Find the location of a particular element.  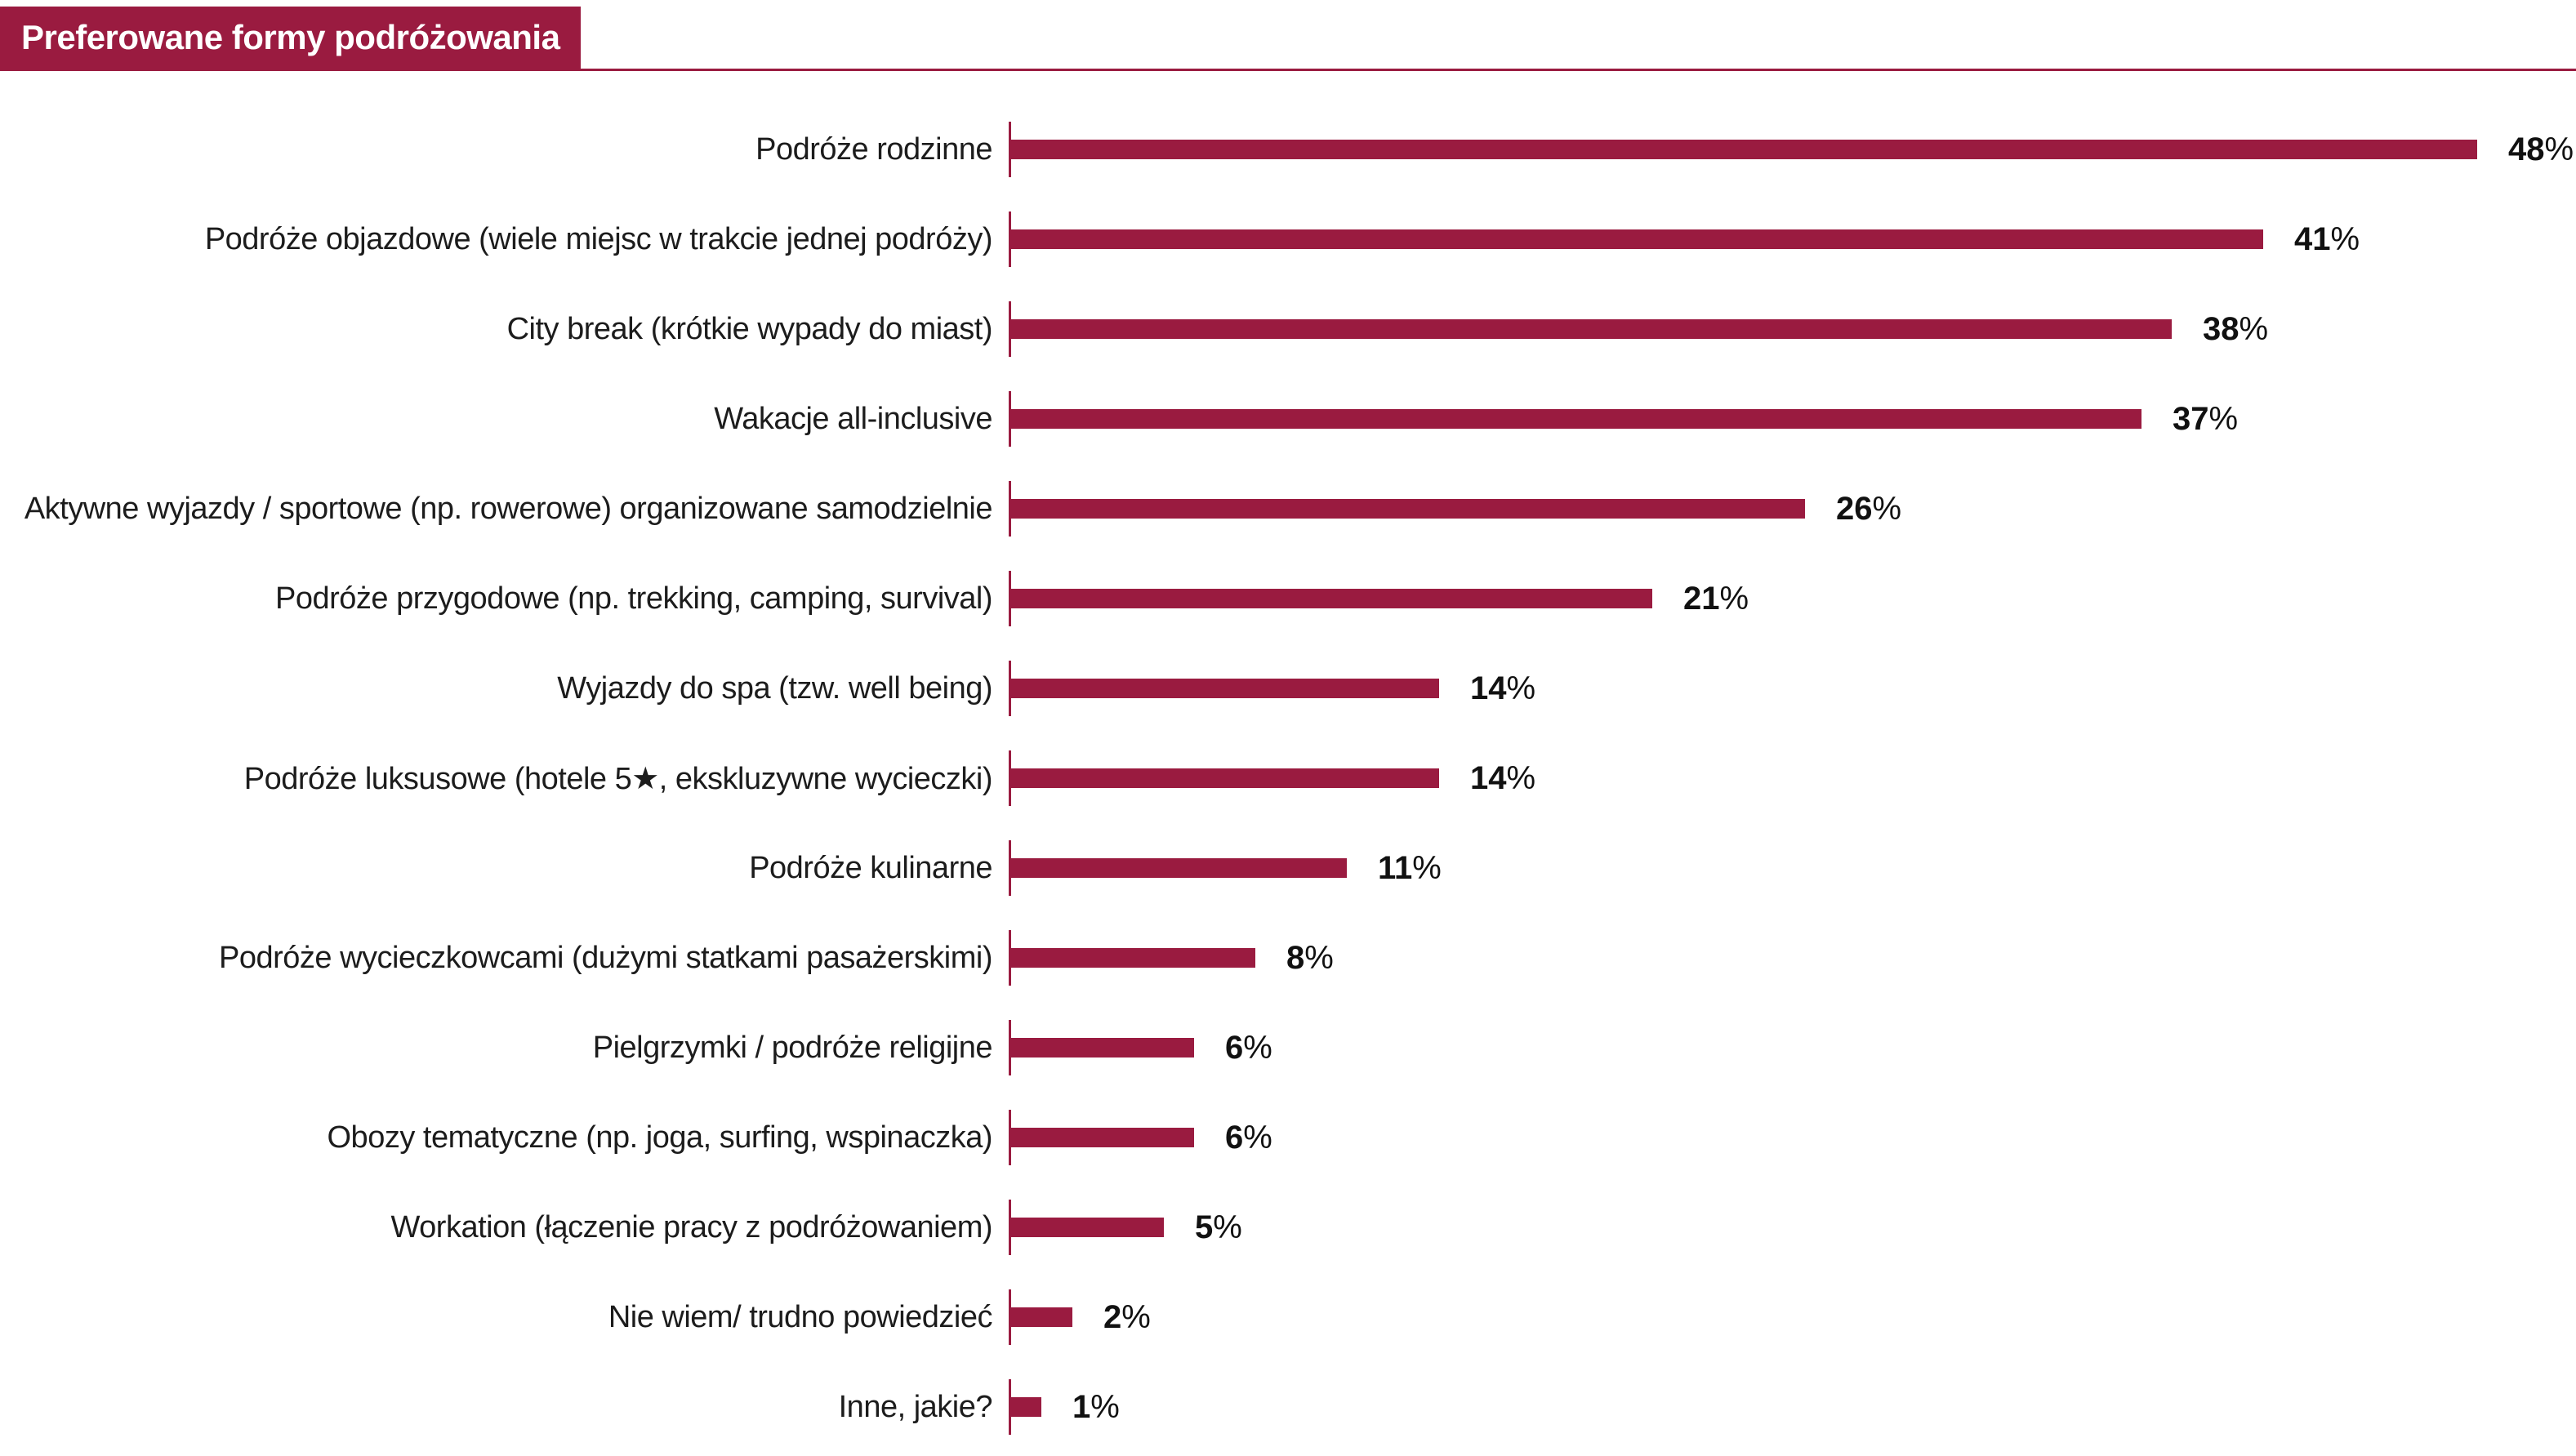

bar-row: Nie wiem/ trudno powiedzieć 2% is located at coordinates (1288, 1317).